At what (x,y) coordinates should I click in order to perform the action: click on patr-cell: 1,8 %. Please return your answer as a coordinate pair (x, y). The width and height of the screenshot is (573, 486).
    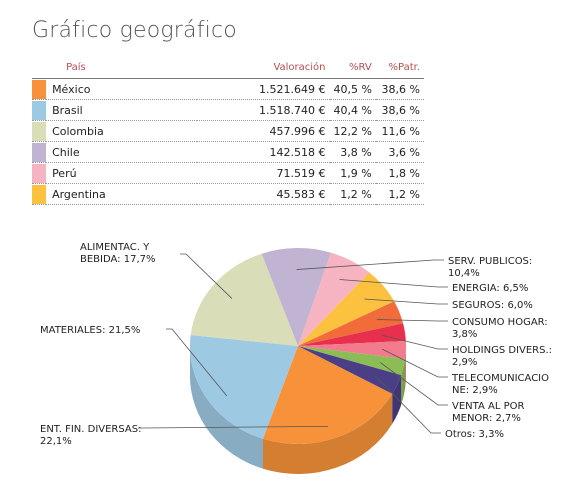
    Looking at the image, I should click on (399, 173).